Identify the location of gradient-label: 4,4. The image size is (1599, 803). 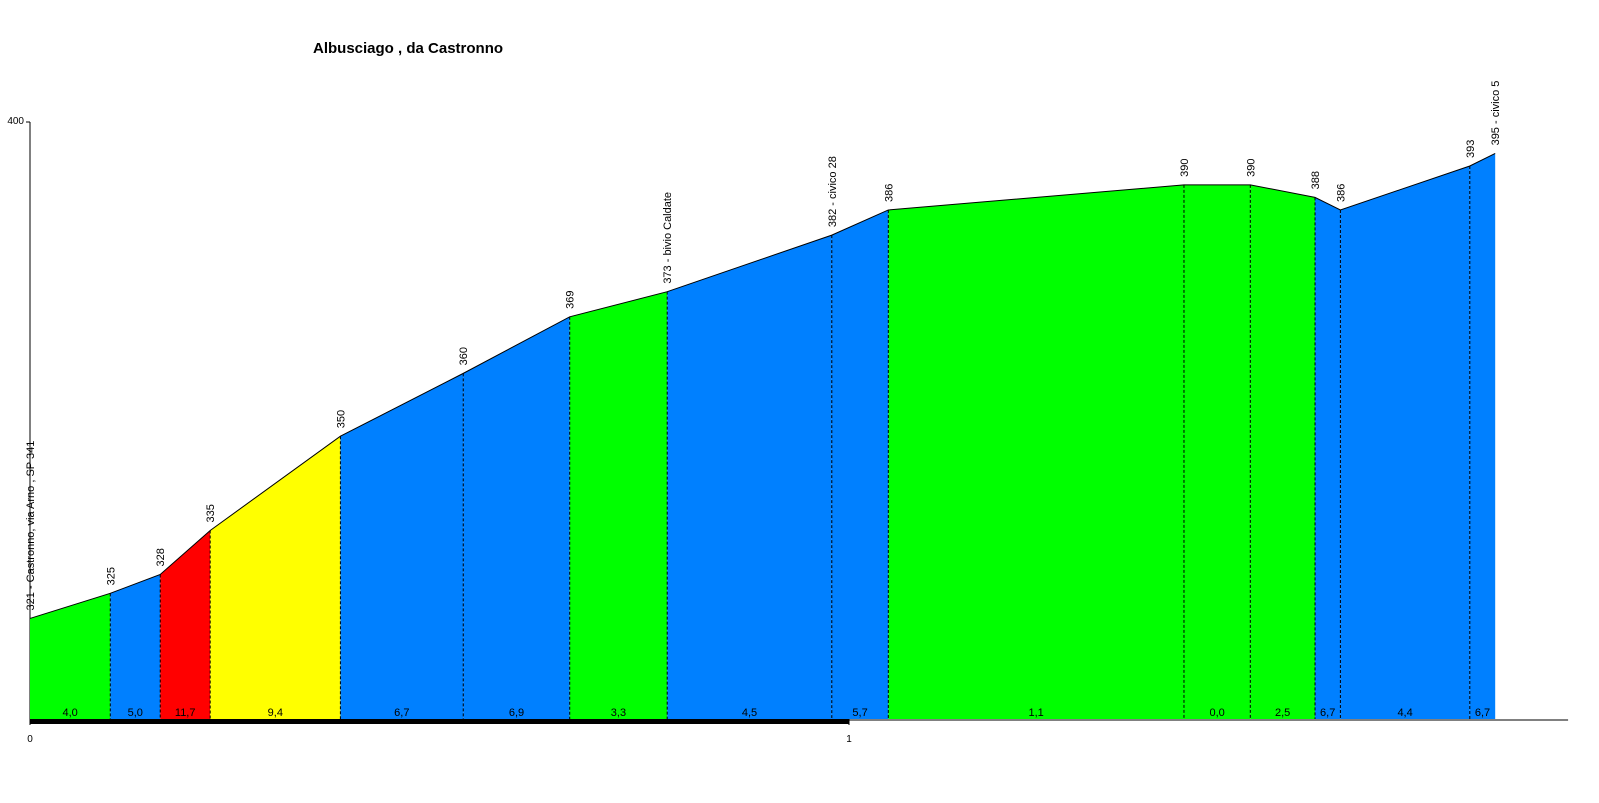
(1404, 713).